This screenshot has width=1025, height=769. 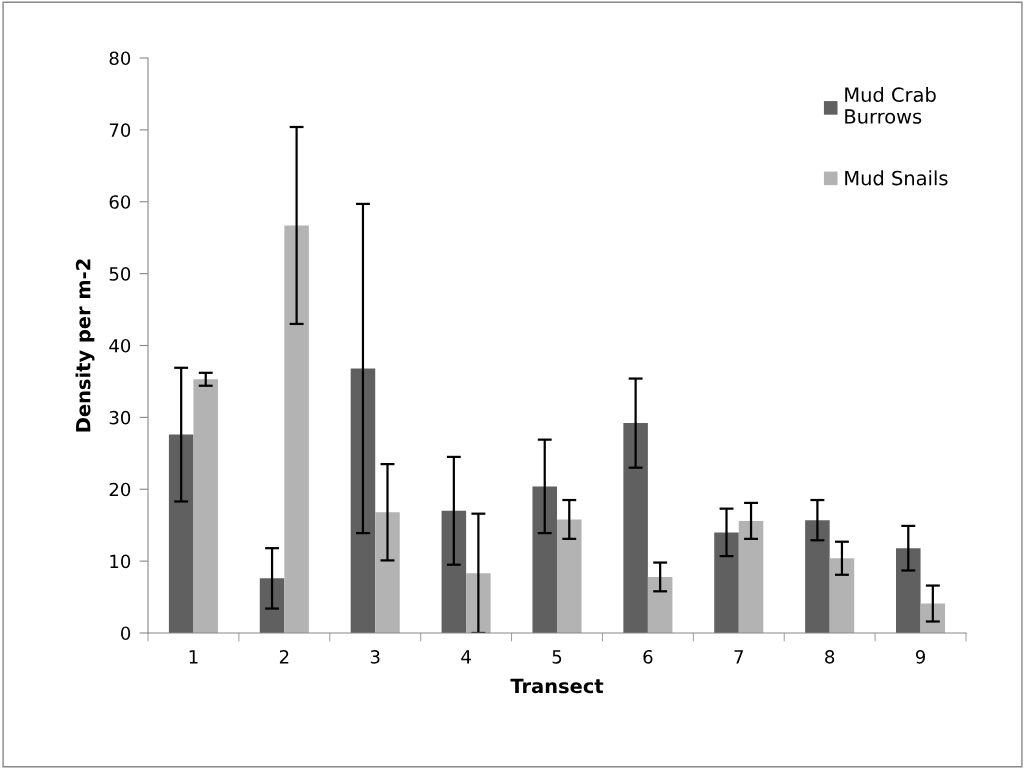 What do you see at coordinates (120, 417) in the screenshot?
I see `y-tick-label: 30` at bounding box center [120, 417].